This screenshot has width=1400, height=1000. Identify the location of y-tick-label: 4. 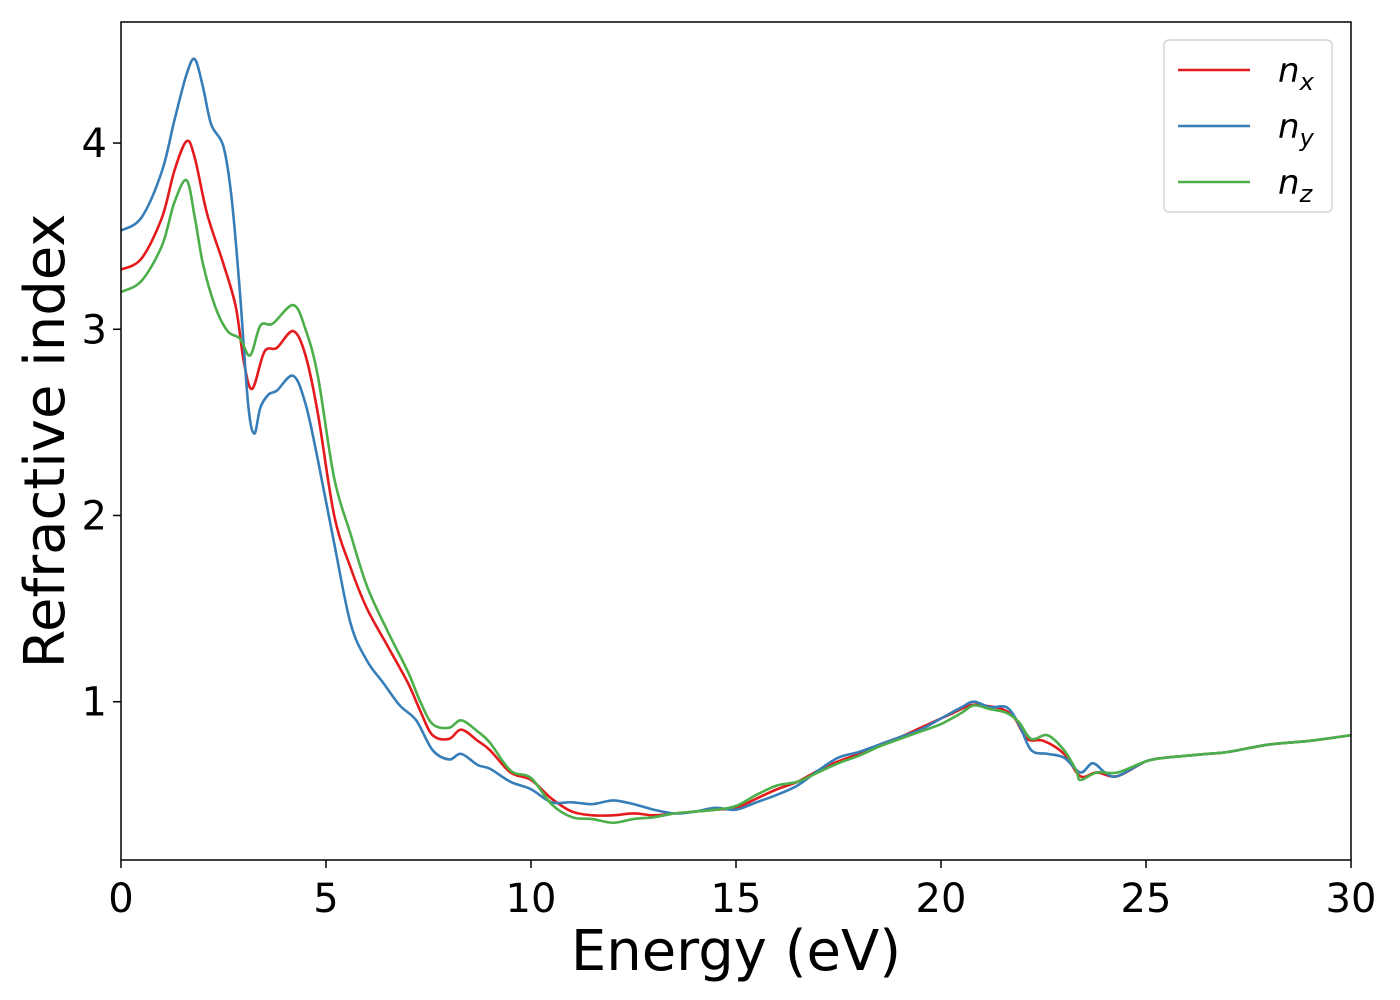
(94, 144).